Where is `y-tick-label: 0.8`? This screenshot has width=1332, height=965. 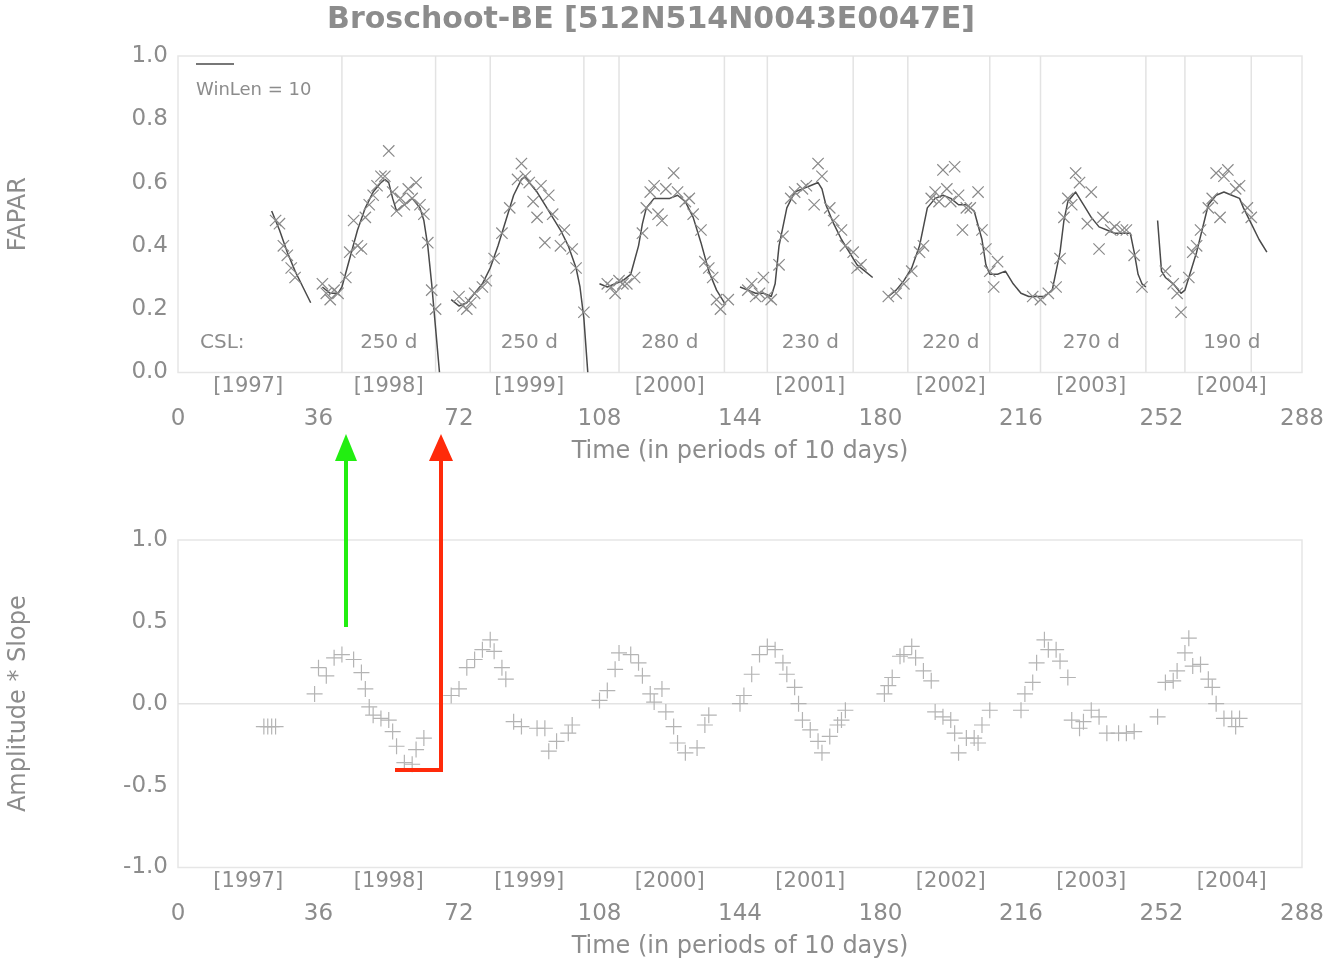 y-tick-label: 0.8 is located at coordinates (149, 117).